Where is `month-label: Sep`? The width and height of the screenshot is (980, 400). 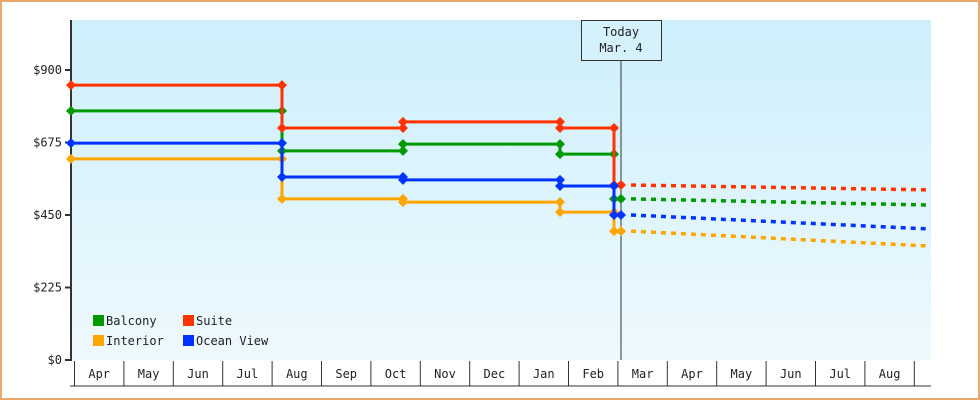 month-label: Sep is located at coordinates (346, 374).